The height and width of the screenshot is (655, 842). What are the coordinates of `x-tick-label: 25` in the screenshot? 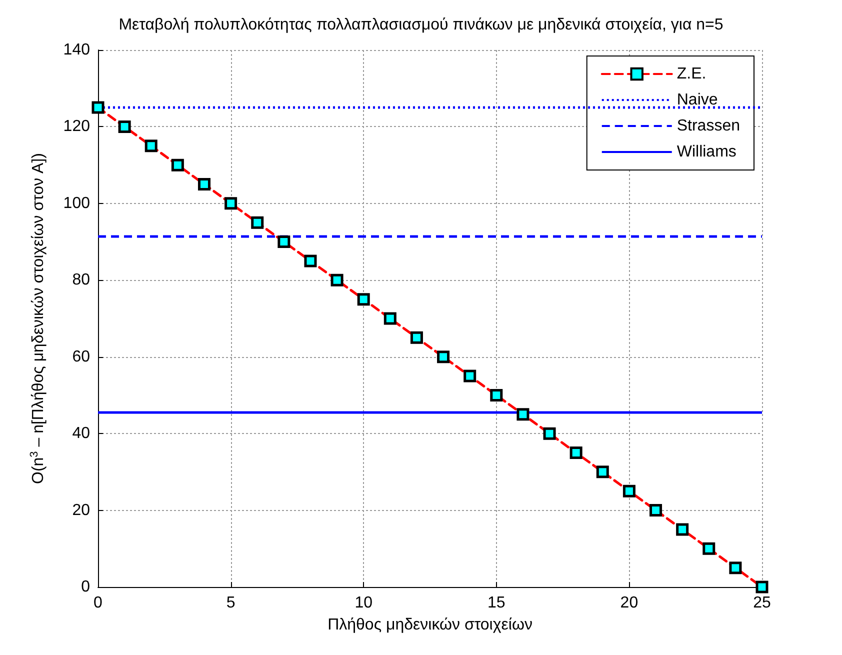 It's located at (762, 603).